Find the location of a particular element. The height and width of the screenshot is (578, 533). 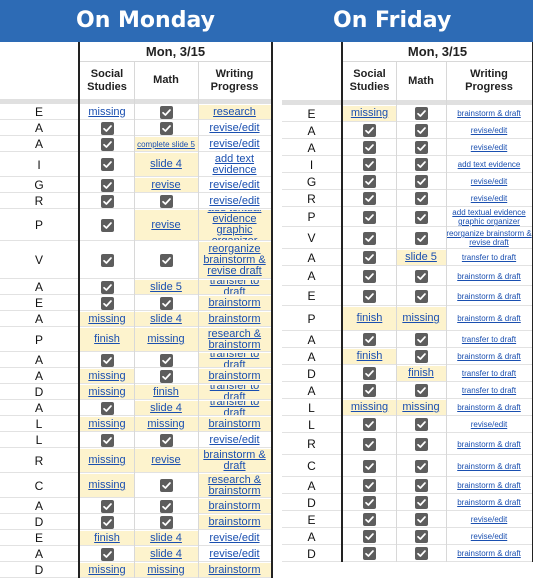

status-cell: revise/edit is located at coordinates (234, 185).